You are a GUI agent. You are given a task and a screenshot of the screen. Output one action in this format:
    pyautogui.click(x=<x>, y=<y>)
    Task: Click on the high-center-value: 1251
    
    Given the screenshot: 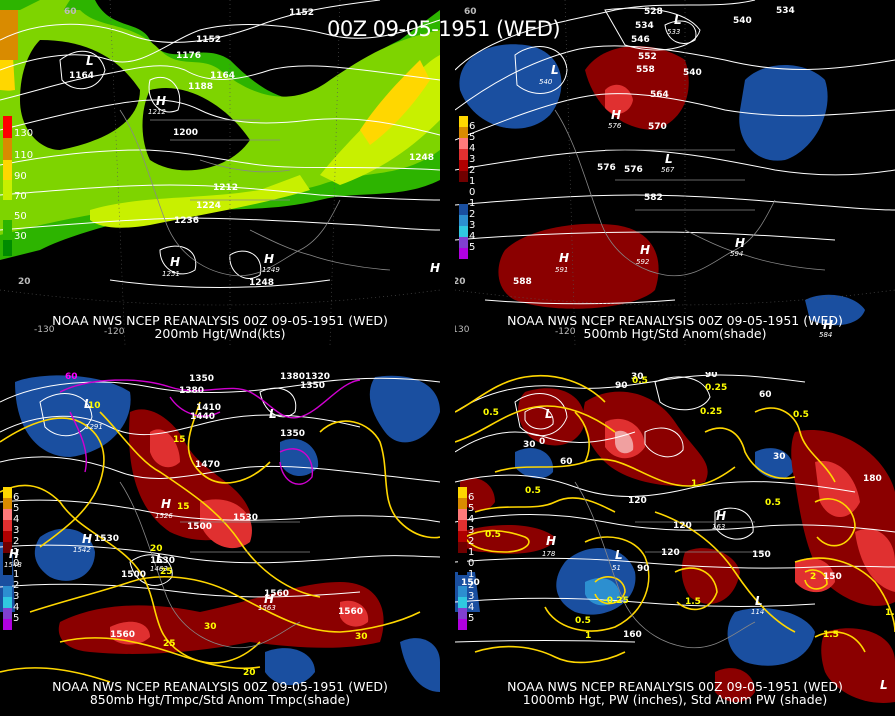 What is the action you would take?
    pyautogui.click(x=171, y=274)
    